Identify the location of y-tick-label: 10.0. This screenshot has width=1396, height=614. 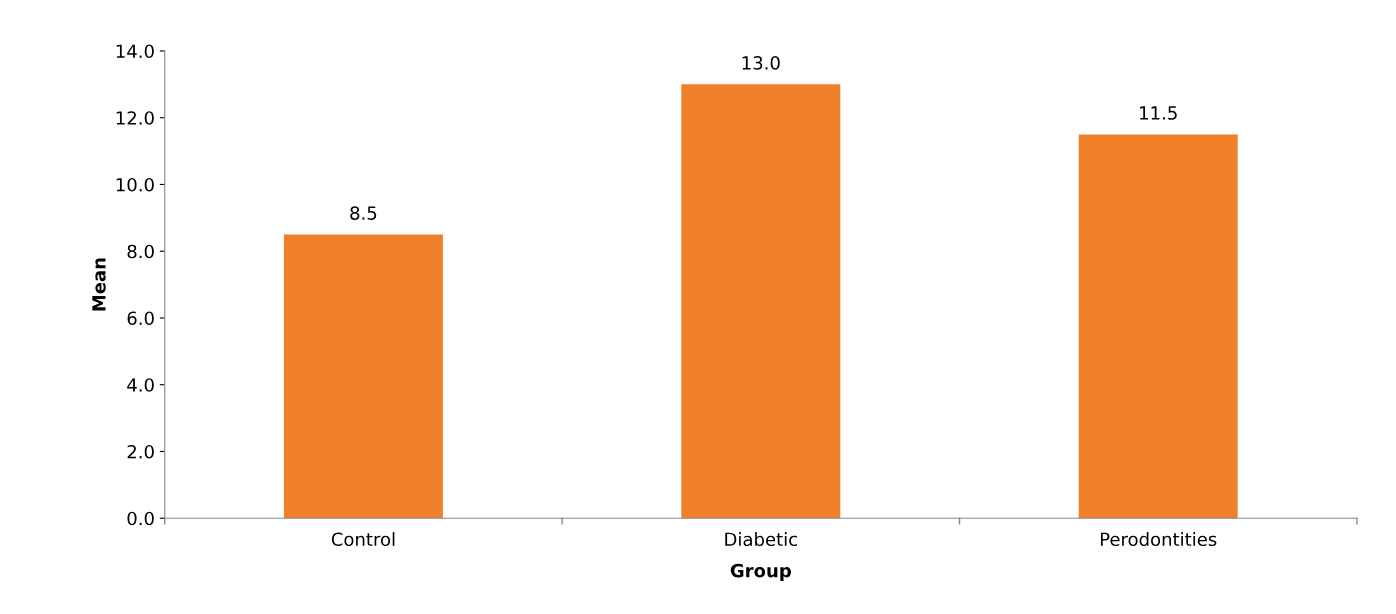
(135, 184).